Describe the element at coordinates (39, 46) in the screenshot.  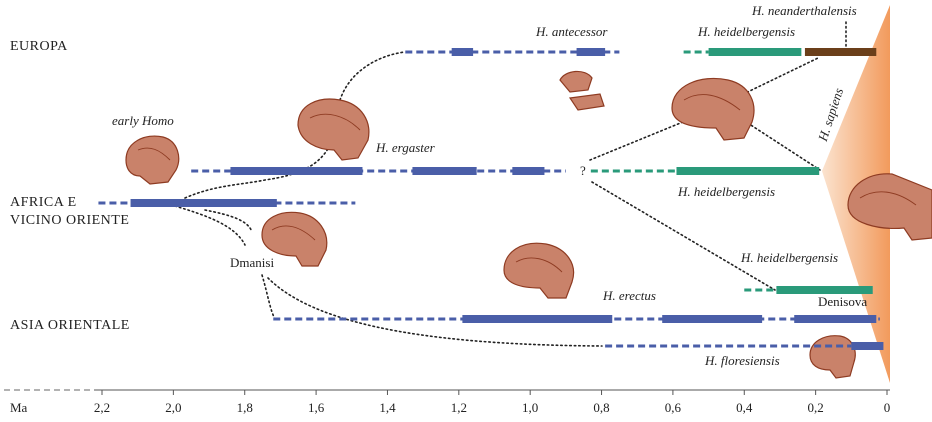
I see `region-label: EUROPA` at that location.